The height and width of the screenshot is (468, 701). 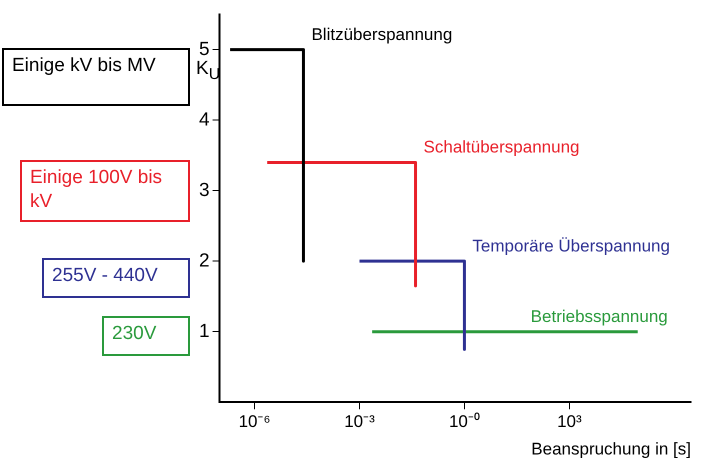 I want to click on y-tick-label: 4, so click(x=204, y=119).